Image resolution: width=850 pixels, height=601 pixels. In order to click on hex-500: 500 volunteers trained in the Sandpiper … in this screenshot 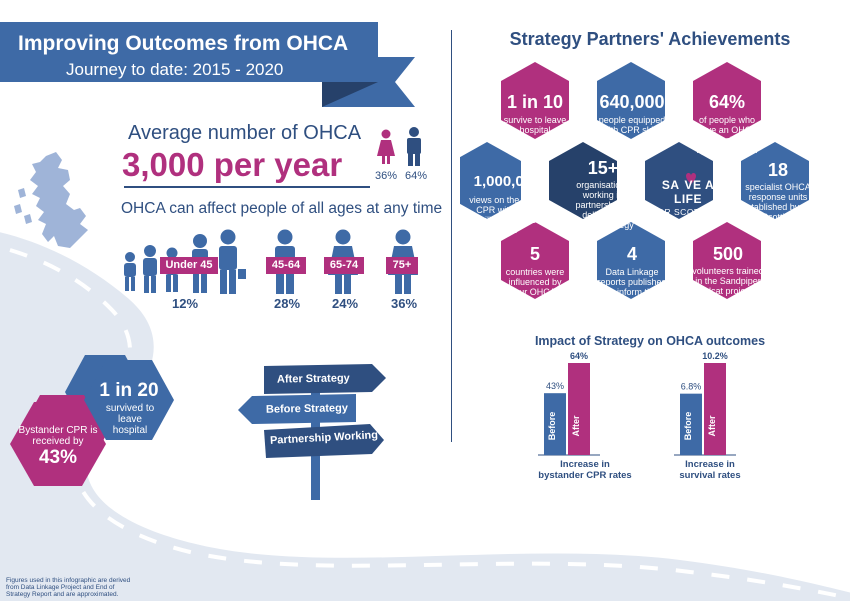, I will do `click(728, 285)`.